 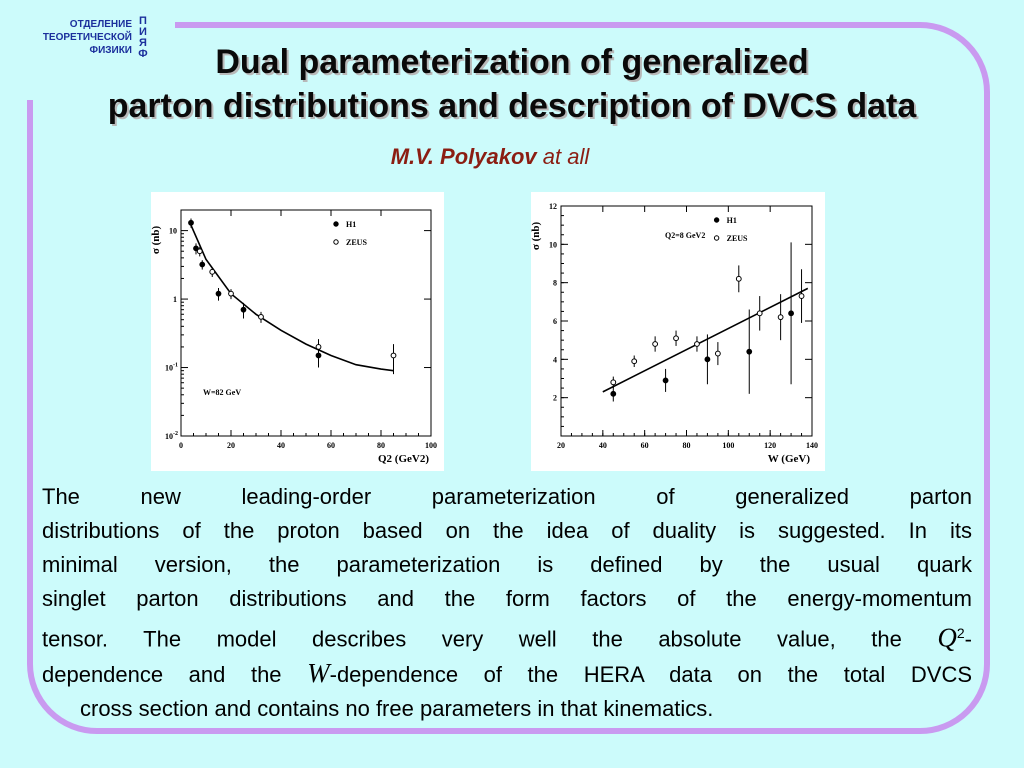 What do you see at coordinates (181, 445) in the screenshot?
I see `x-tick-label: 0` at bounding box center [181, 445].